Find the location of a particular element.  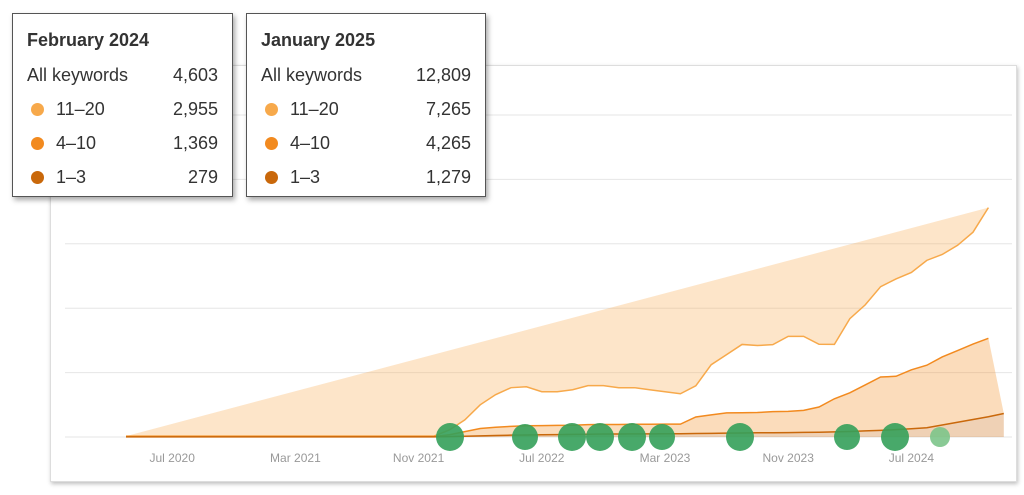

row-value: 4,603 is located at coordinates (195, 75).